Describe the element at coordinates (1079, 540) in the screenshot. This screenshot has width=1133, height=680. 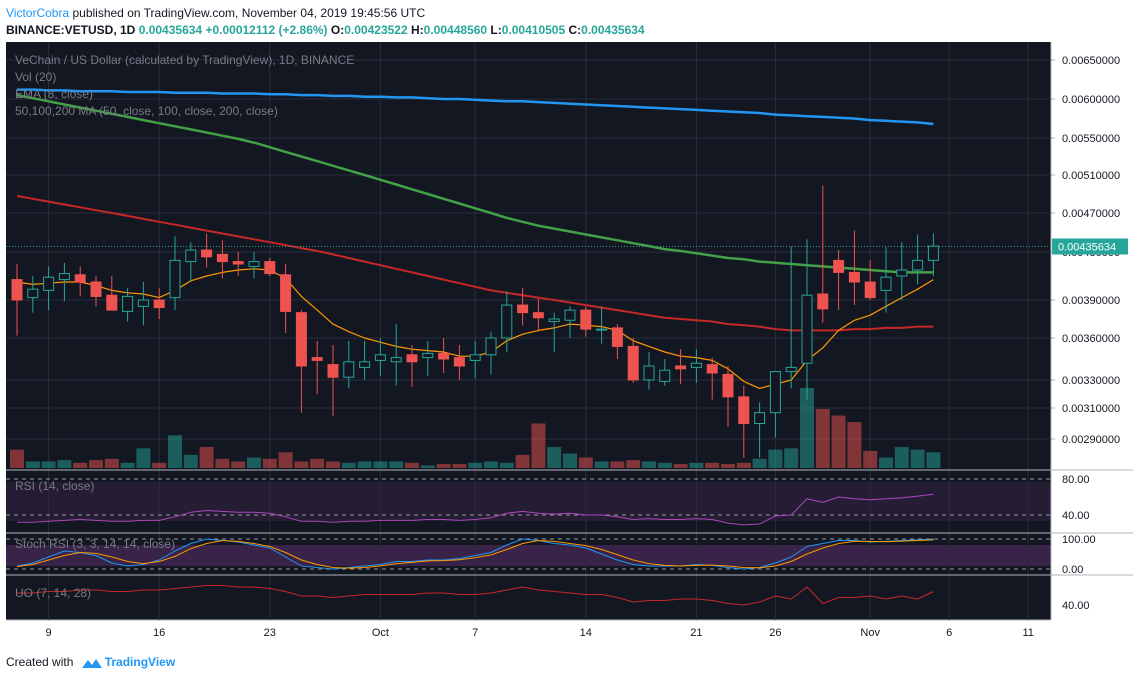
I see `stoch-tick-label: 100.00` at that location.